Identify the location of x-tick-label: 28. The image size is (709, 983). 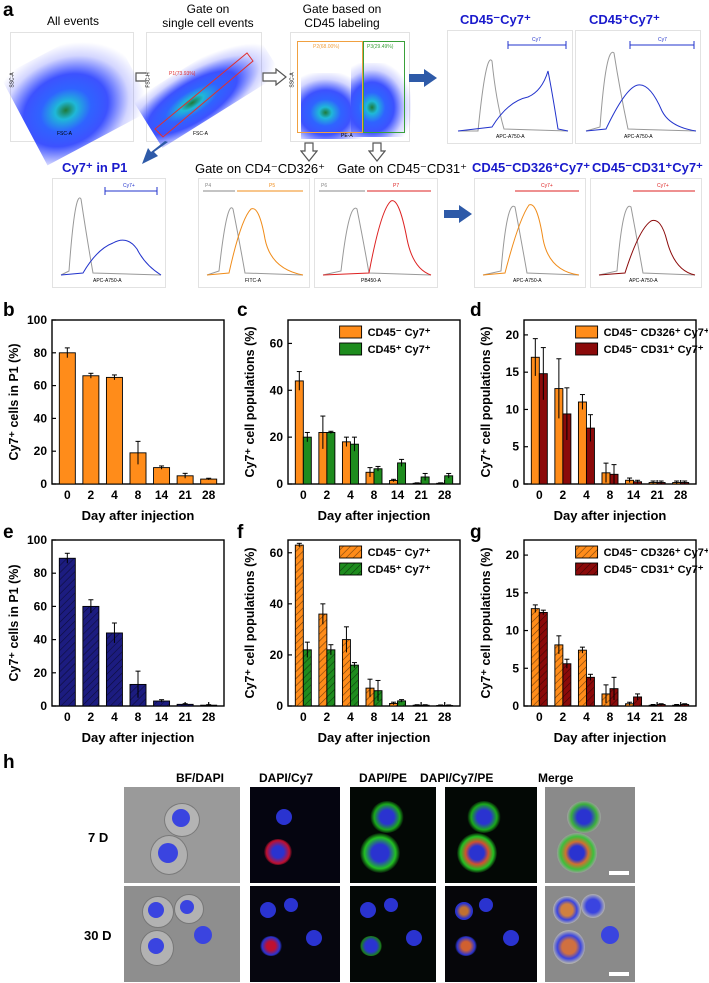
(681, 717).